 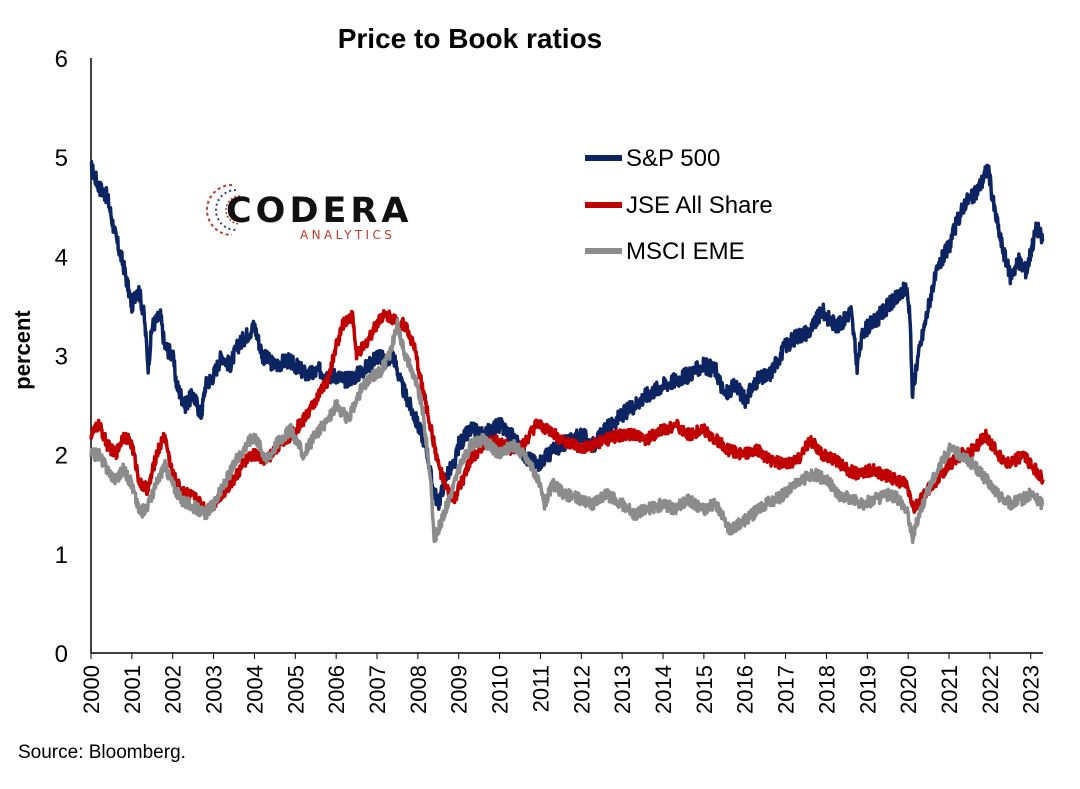 What do you see at coordinates (347, 235) in the screenshot?
I see `logo-subtitle: ANALYTICS` at bounding box center [347, 235].